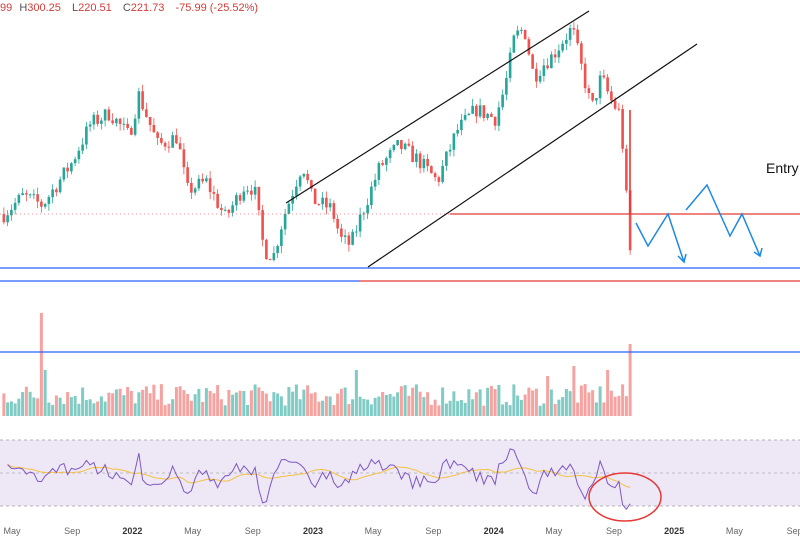 The image size is (800, 542). What do you see at coordinates (625, 497) in the screenshot?
I see `rsi-oversold-circle` at bounding box center [625, 497].